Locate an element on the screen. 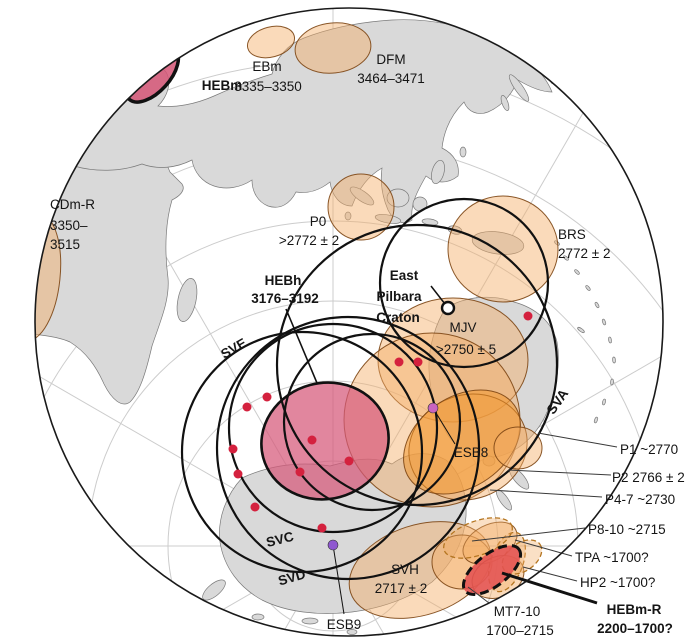 The image size is (700, 643). continent-island-s1 is located at coordinates (258, 617).